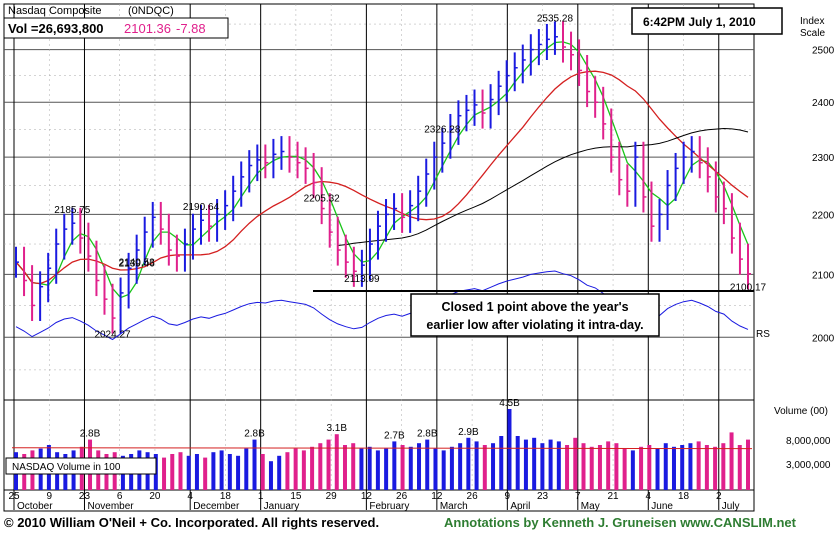 This screenshot has width=840, height=534. What do you see at coordinates (719, 496) in the screenshot?
I see `day-tick-label: 2` at bounding box center [719, 496].